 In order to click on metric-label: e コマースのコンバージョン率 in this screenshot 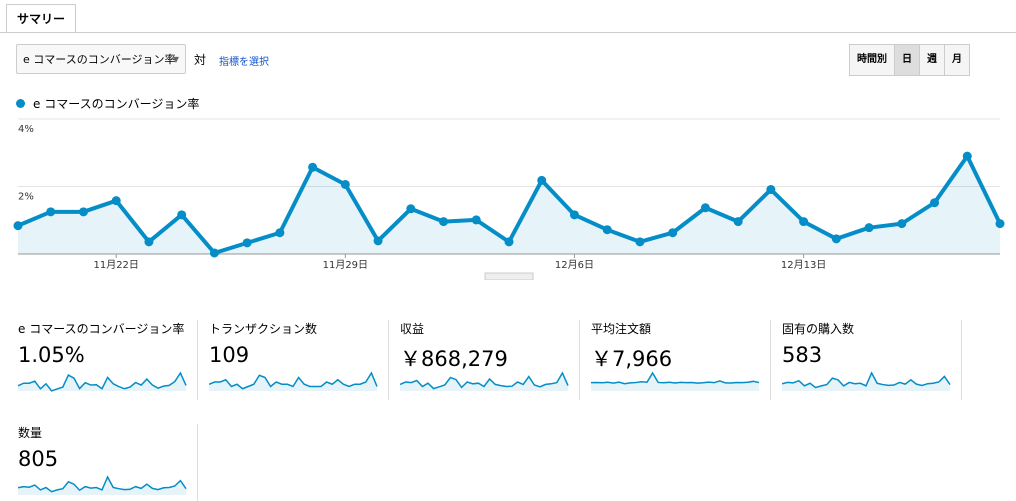, I will do `click(101, 329)`.